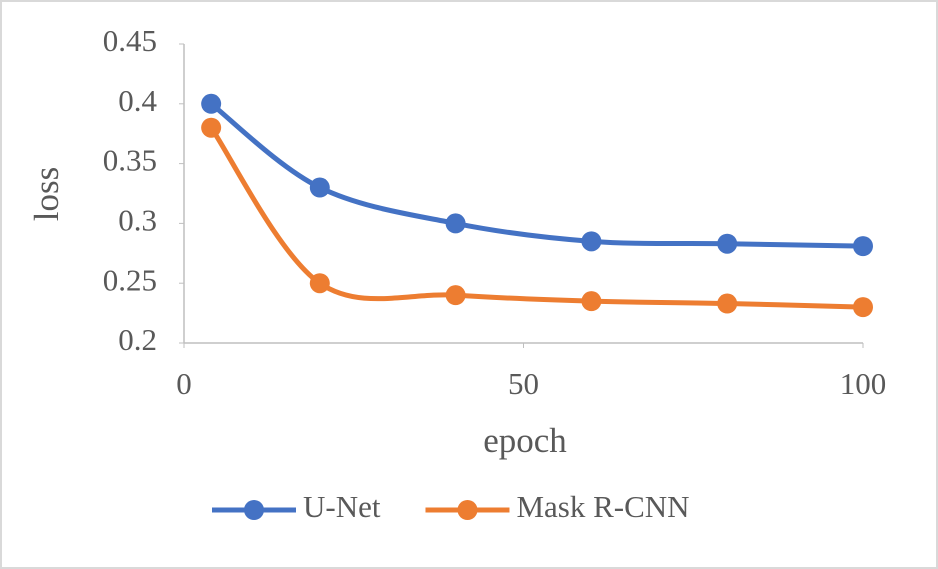  I want to click on y-tick-label: 0.2, so click(137, 339).